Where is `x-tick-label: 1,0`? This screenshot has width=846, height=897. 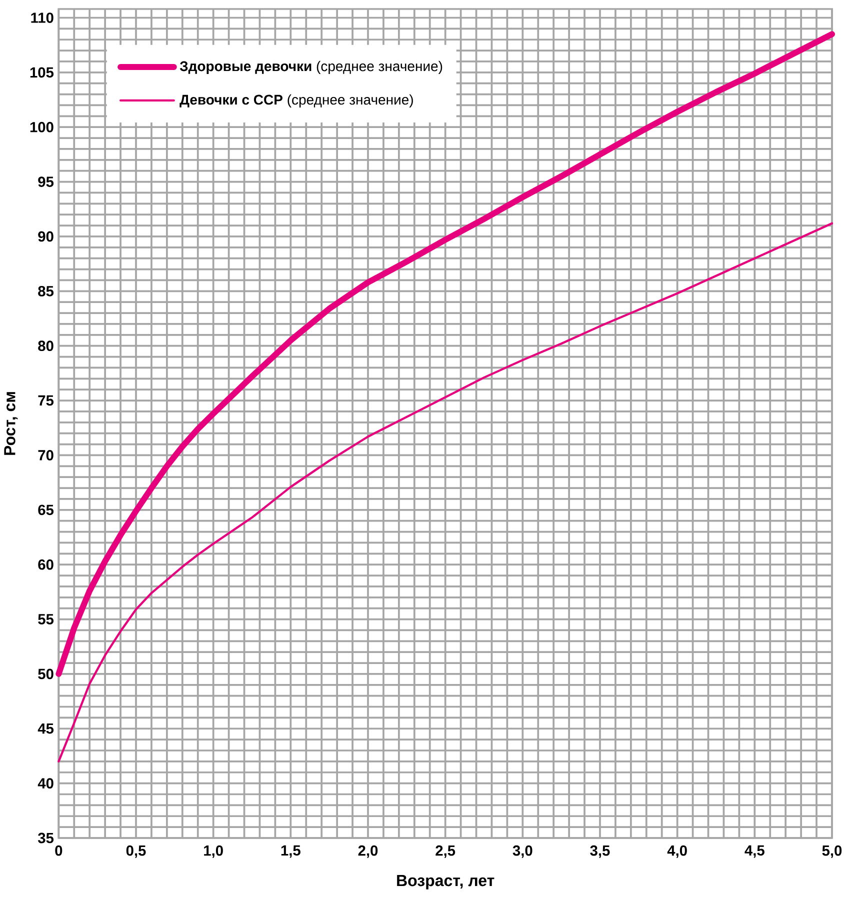
x-tick-label: 1,0 is located at coordinates (213, 851).